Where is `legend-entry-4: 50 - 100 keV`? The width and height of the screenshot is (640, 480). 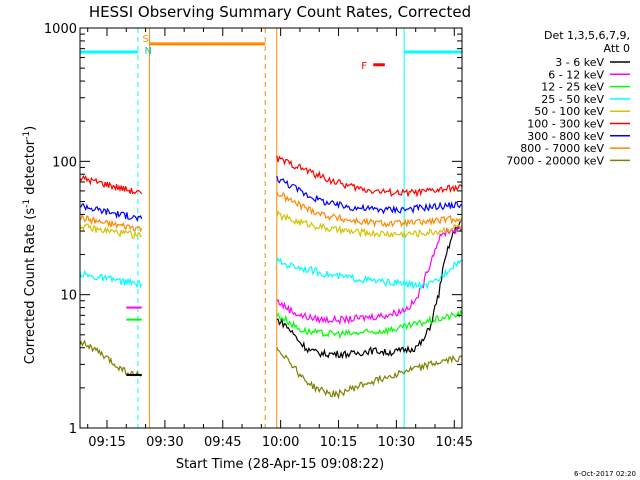 legend-entry-4: 50 - 100 keV is located at coordinates (569, 111).